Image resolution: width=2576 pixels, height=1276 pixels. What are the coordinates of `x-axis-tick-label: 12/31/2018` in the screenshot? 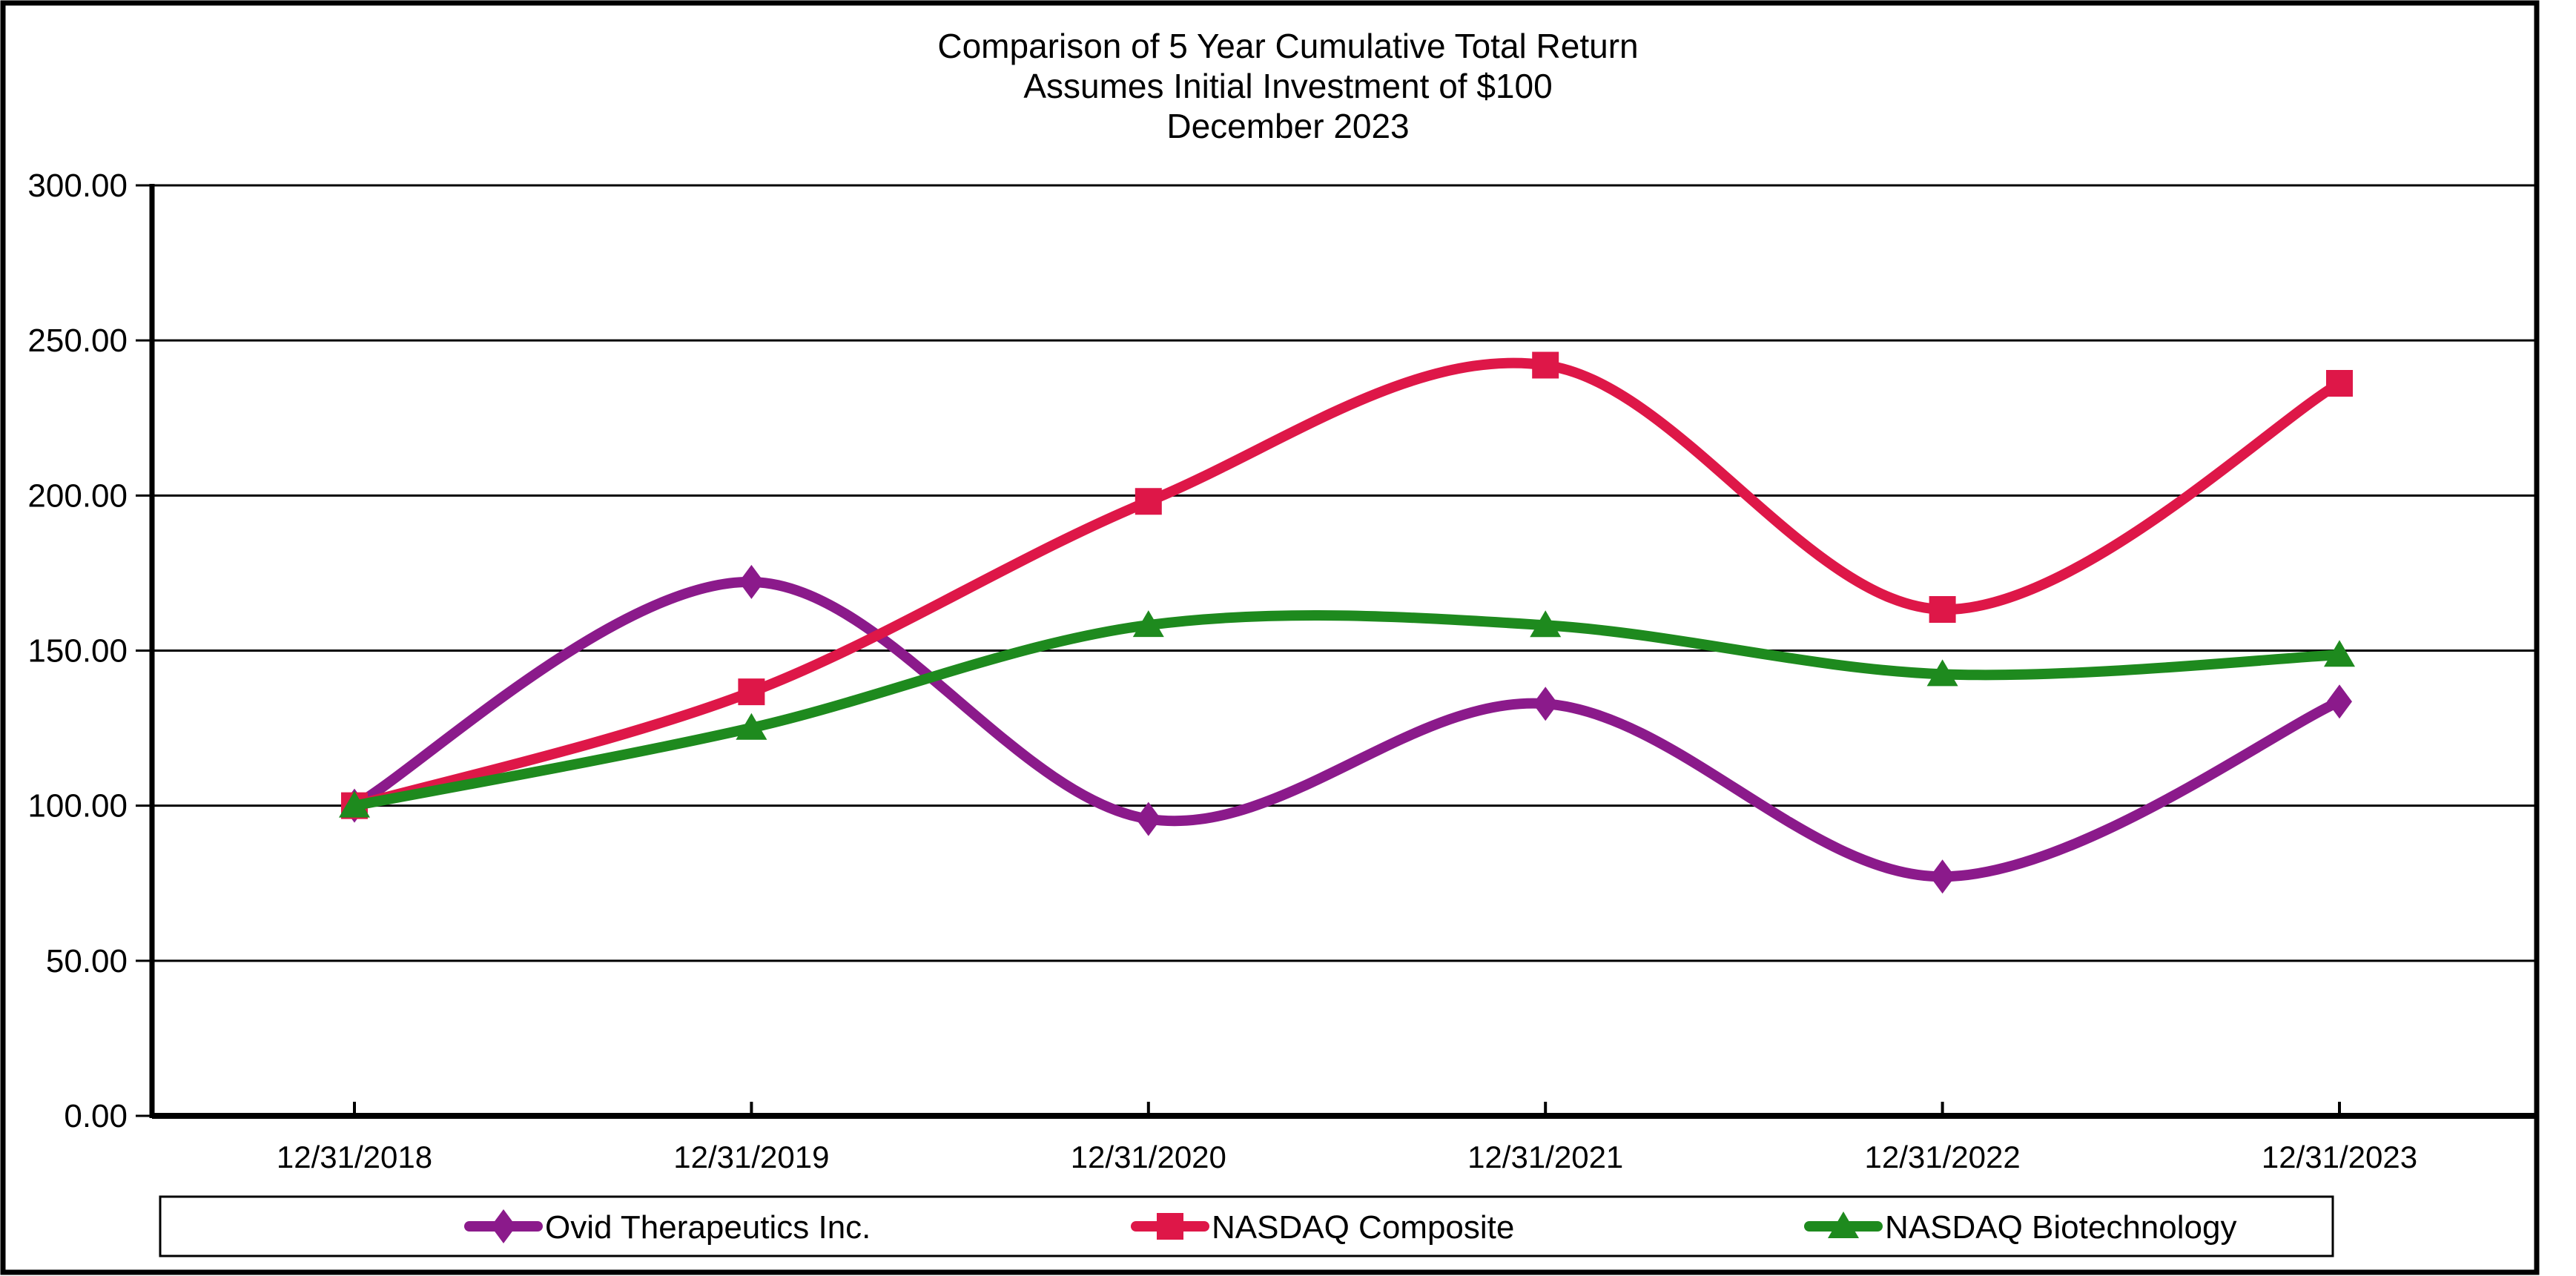 It's located at (354, 1157).